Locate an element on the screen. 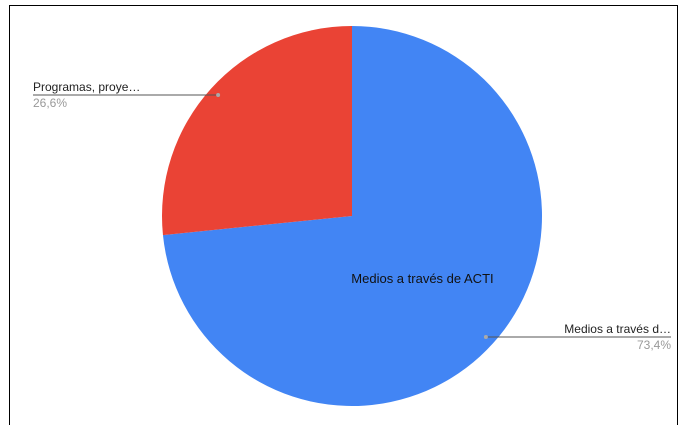 The width and height of the screenshot is (683, 425). slice-value-label: 73,4% is located at coordinates (654, 345).